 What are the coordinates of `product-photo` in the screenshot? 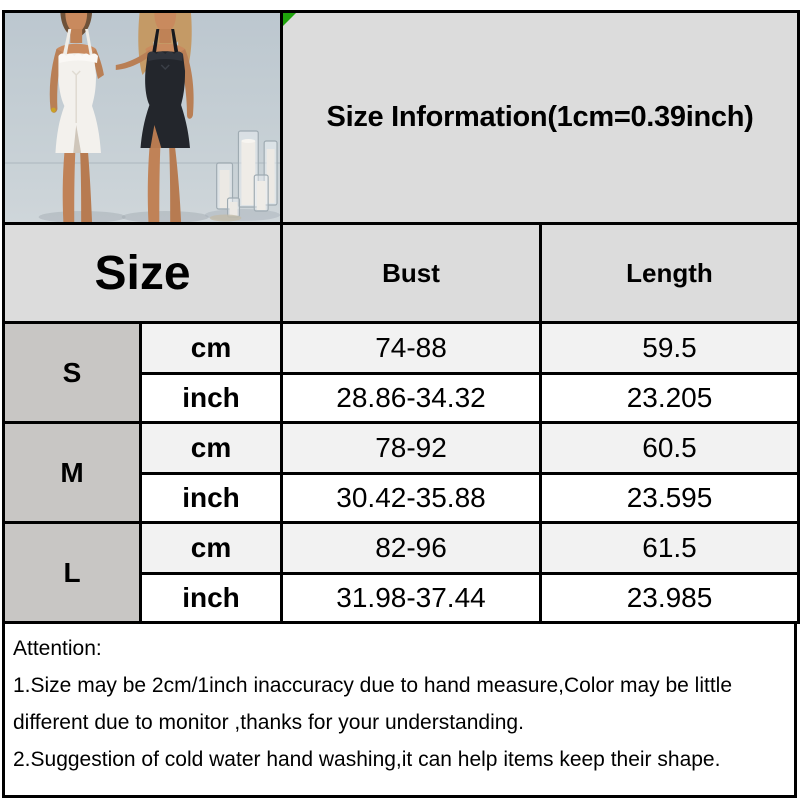 It's located at (142, 117).